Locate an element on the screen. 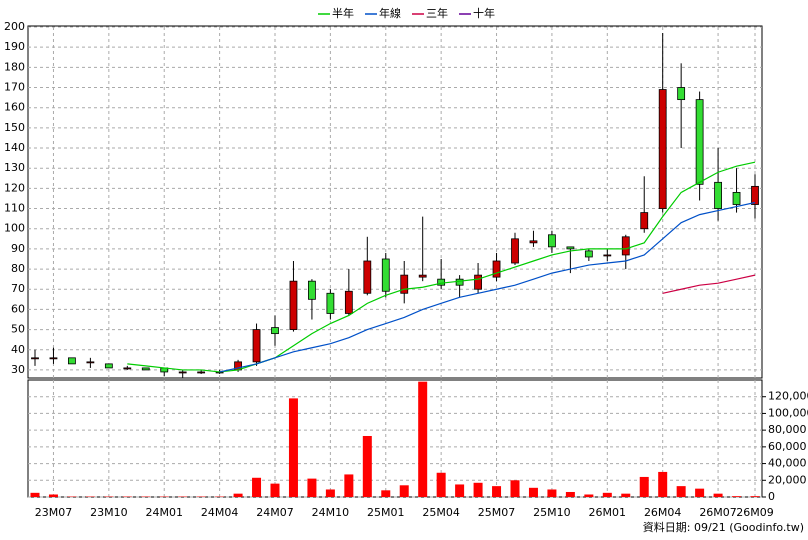 The image size is (808, 540). y-tick-label: 160 is located at coordinates (14, 107).